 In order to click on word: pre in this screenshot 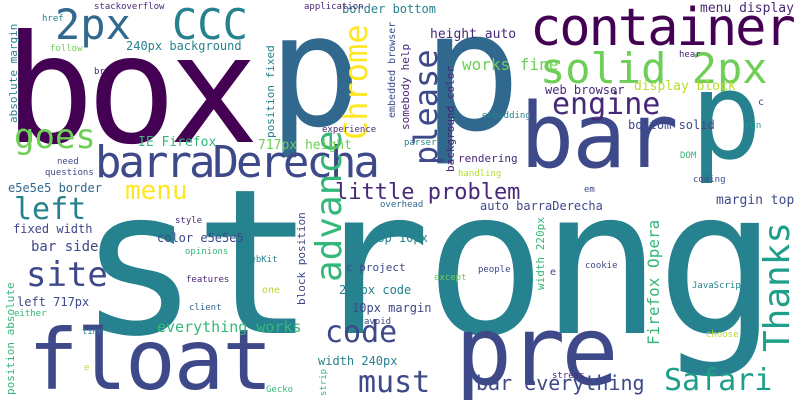, I will do `click(537, 348)`.